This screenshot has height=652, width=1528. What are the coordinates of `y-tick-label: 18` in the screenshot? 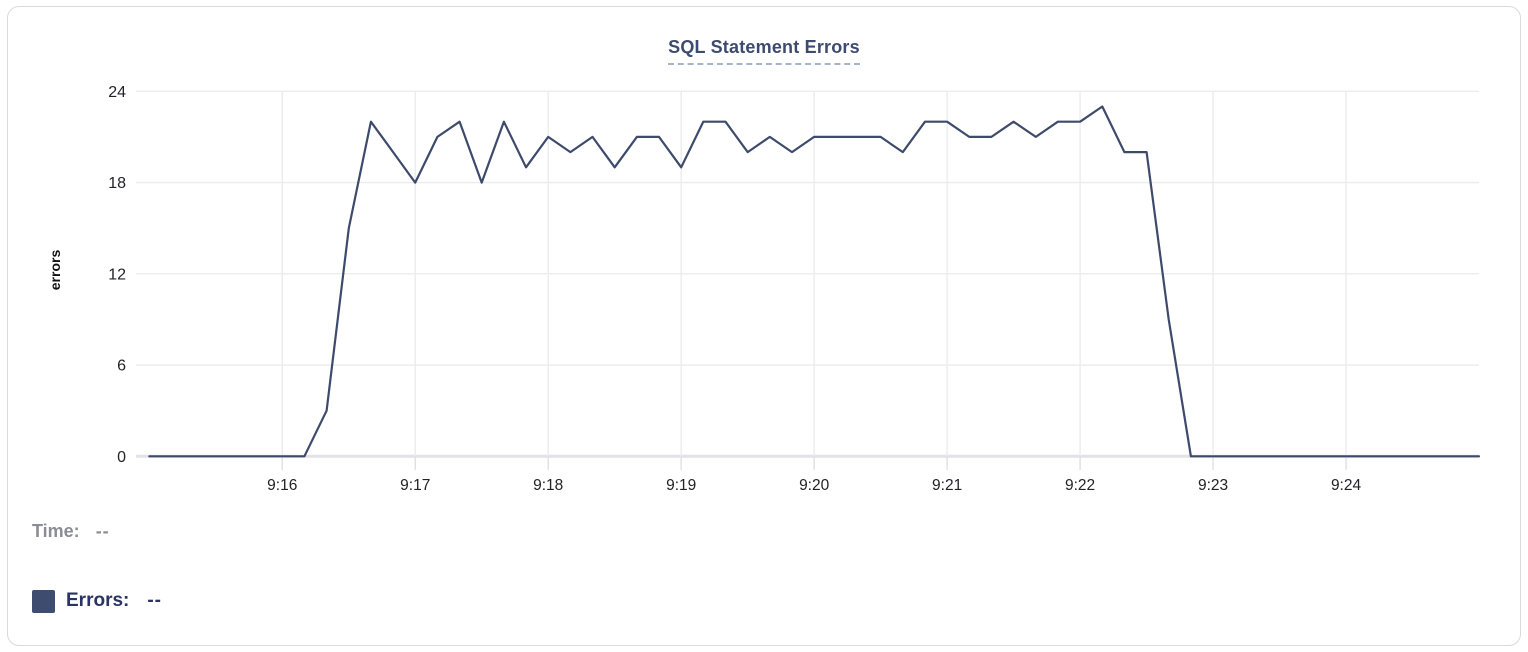 It's located at (117, 183).